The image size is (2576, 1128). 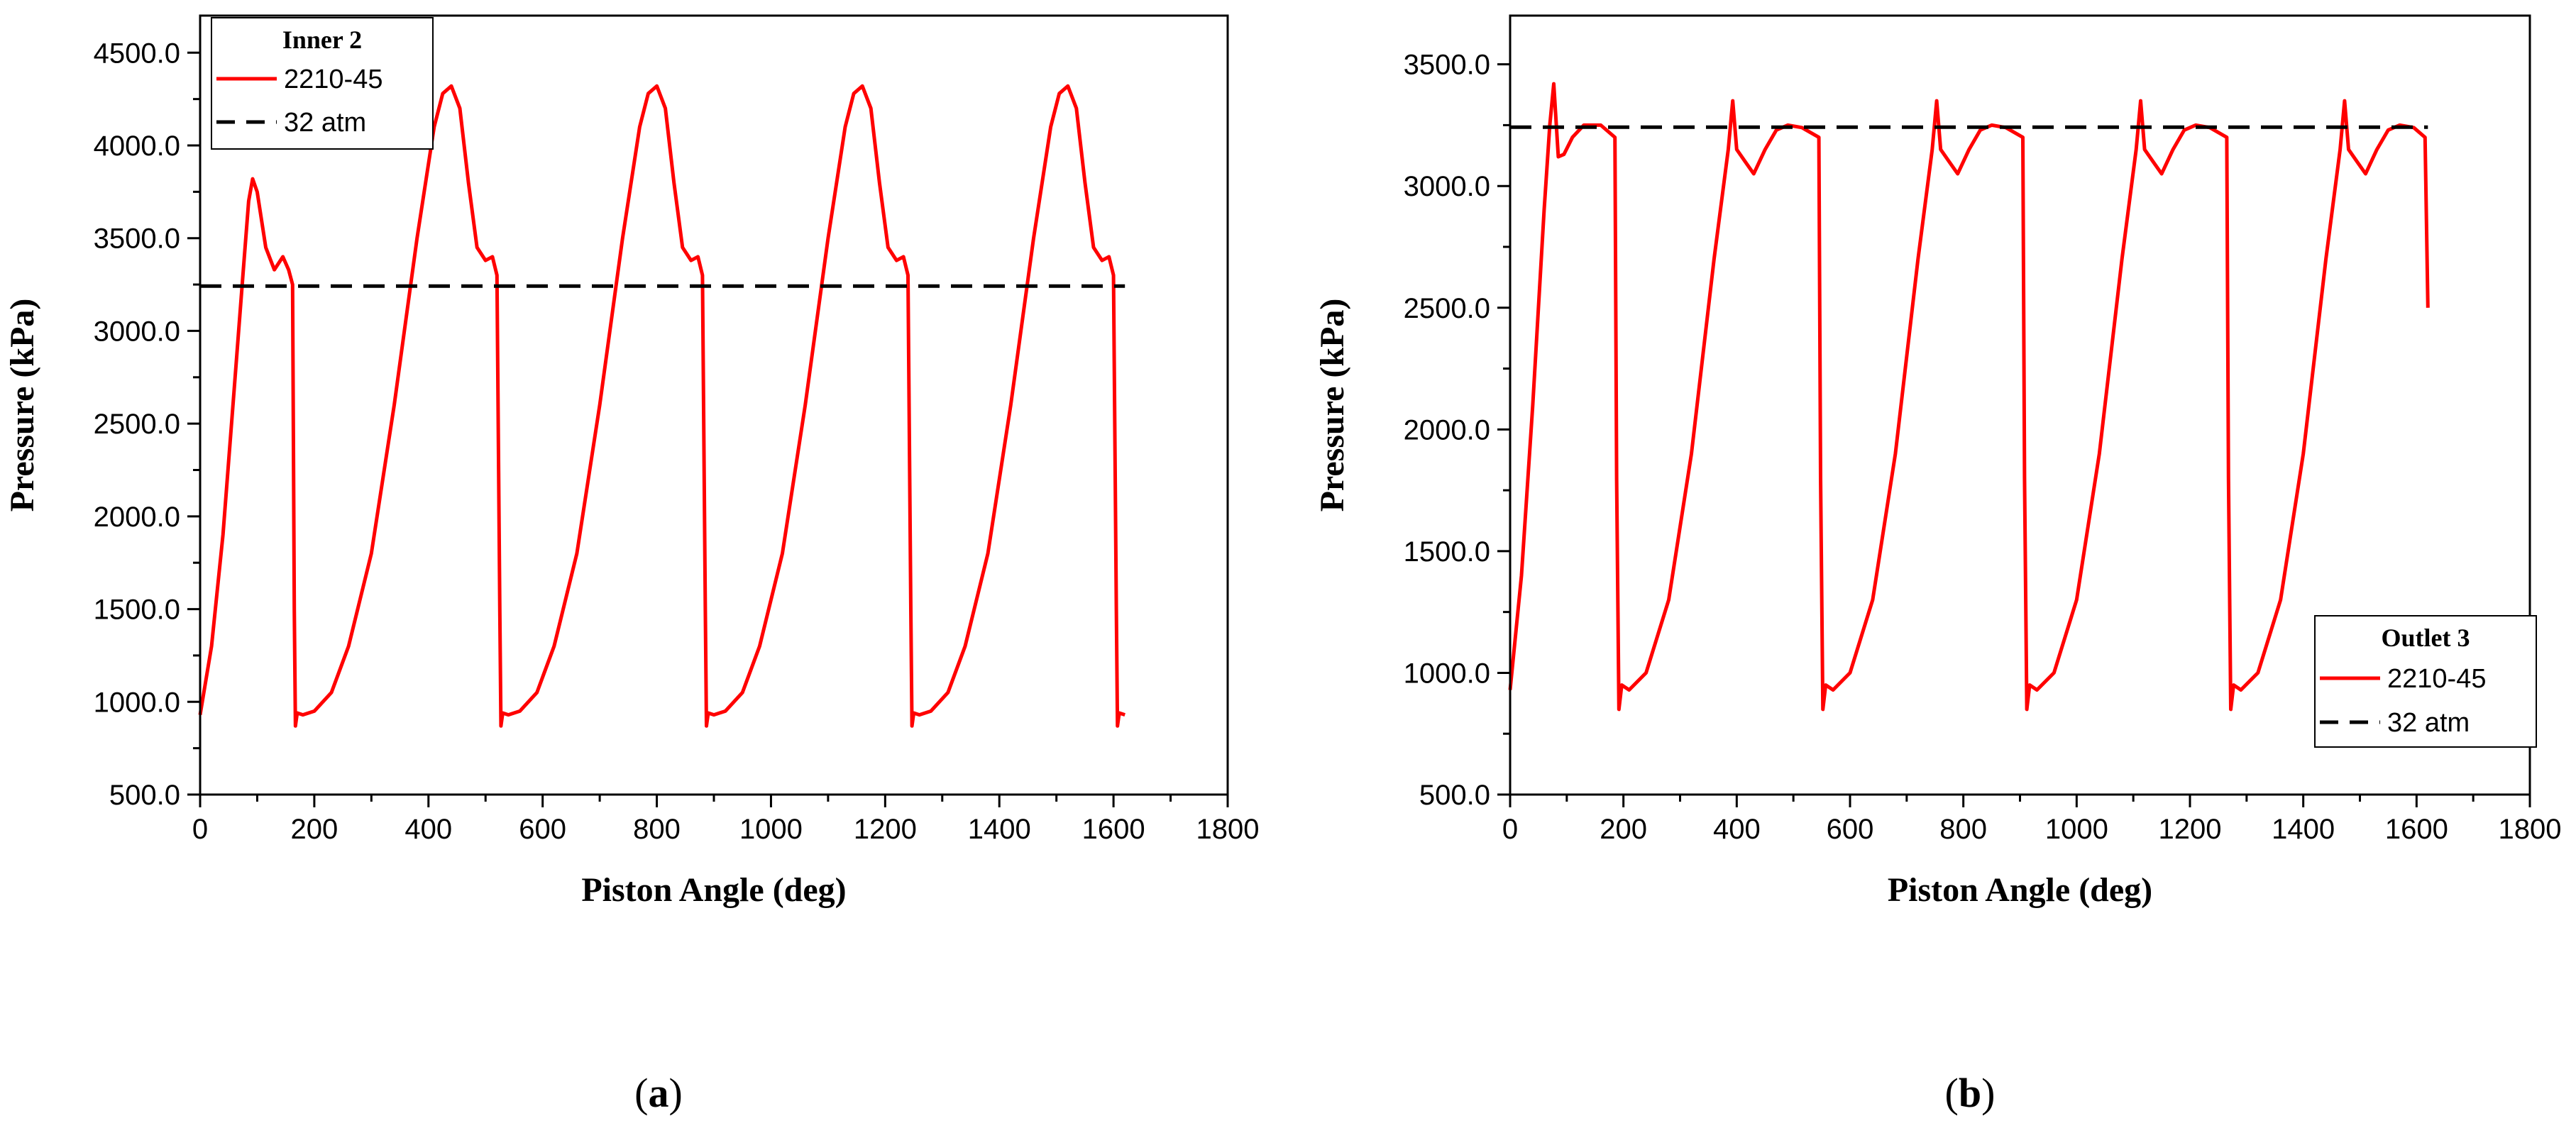 I want to click on panel-label-a-open: (, so click(x=641, y=1093).